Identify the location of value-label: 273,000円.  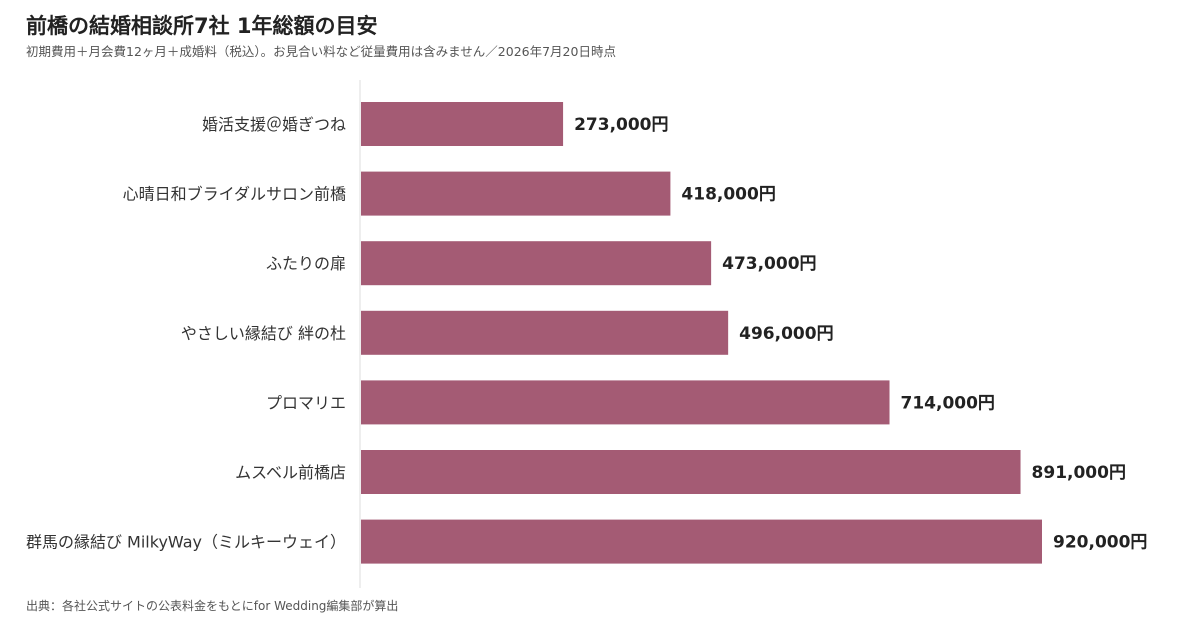
(621, 125).